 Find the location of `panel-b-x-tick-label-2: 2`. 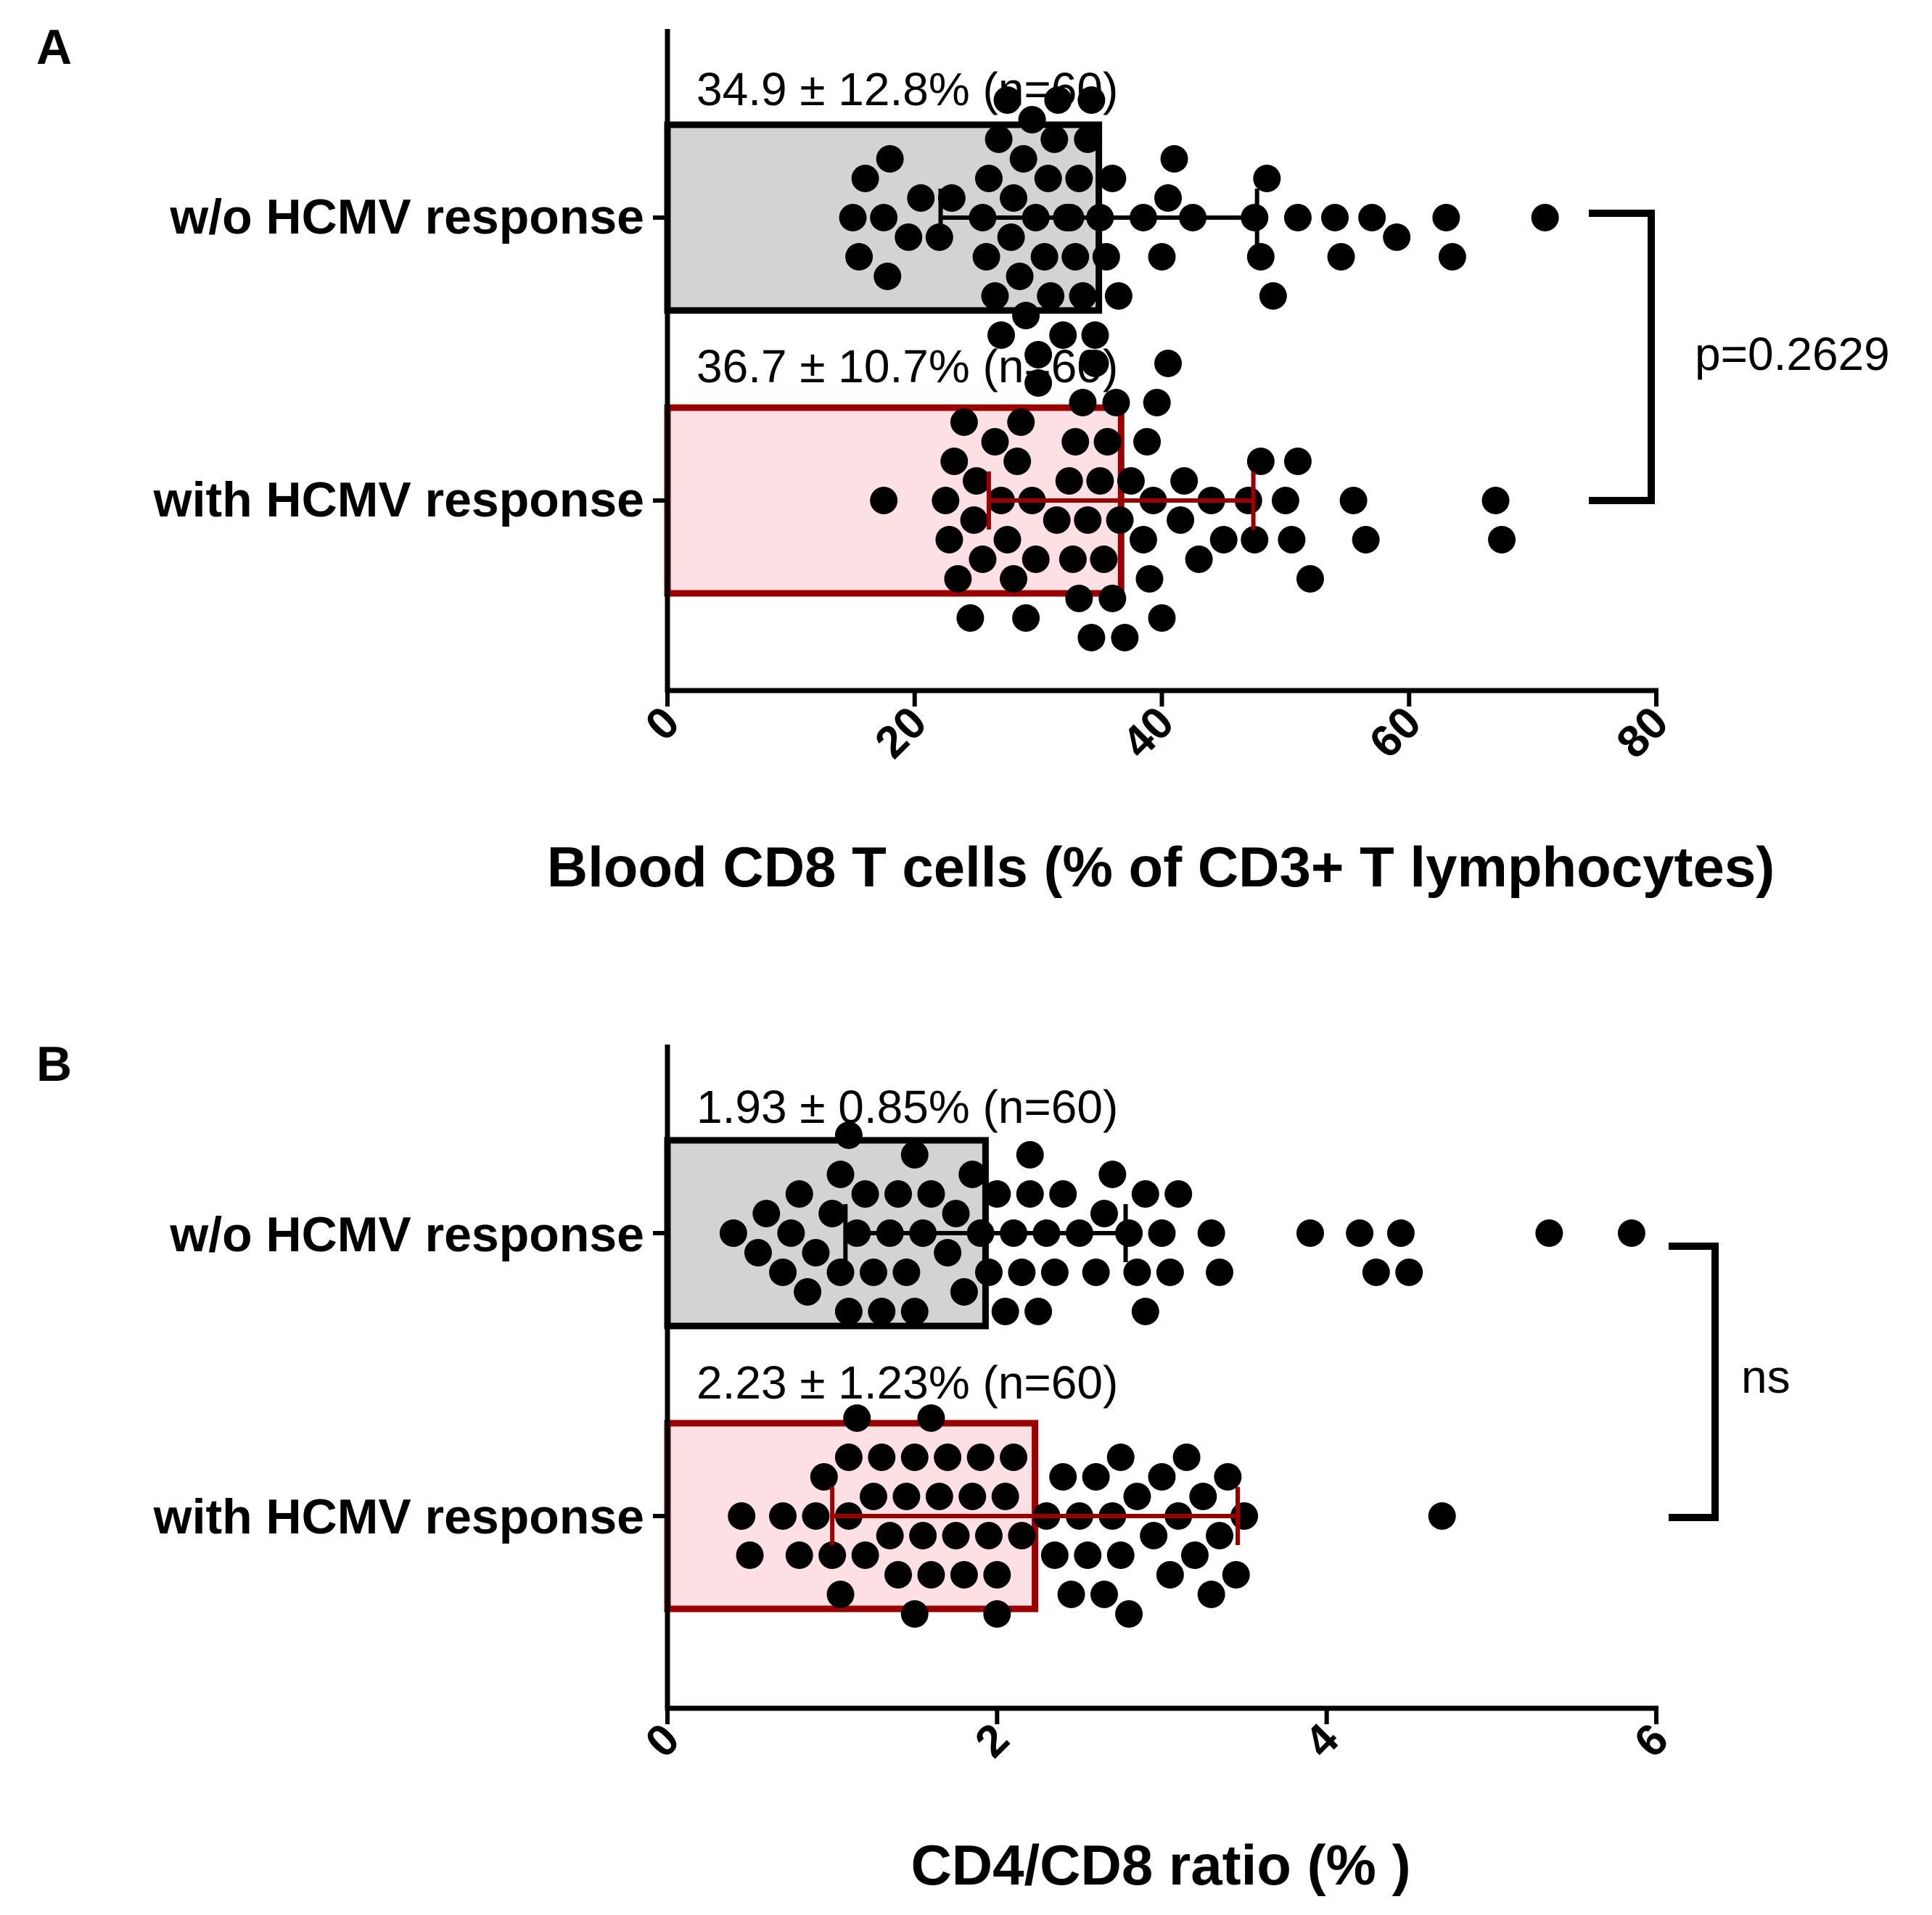

panel-b-x-tick-label-2: 2 is located at coordinates (993, 1740).